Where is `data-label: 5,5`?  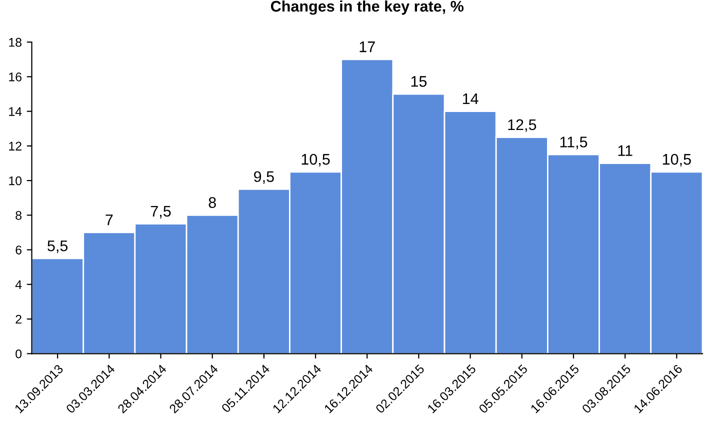 data-label: 5,5 is located at coordinates (58, 247).